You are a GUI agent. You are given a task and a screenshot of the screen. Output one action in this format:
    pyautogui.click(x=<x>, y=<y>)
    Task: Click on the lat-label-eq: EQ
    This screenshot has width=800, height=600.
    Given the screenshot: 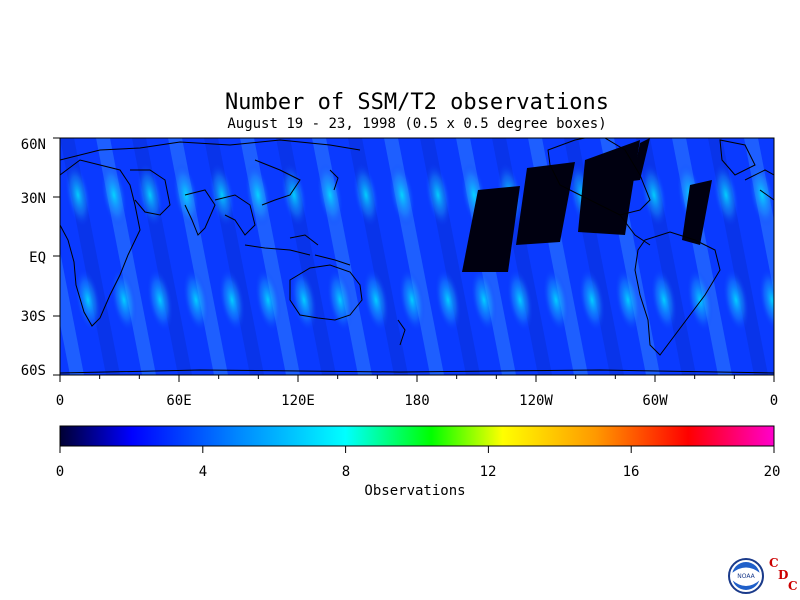 What is the action you would take?
    pyautogui.click(x=37, y=258)
    